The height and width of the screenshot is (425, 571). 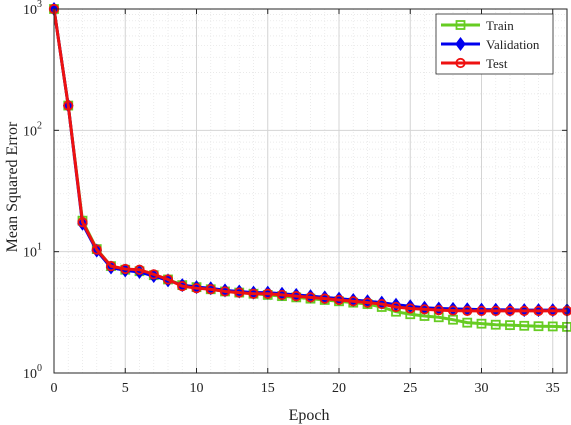 What do you see at coordinates (497, 63) in the screenshot?
I see `legend-label-test: Test` at bounding box center [497, 63].